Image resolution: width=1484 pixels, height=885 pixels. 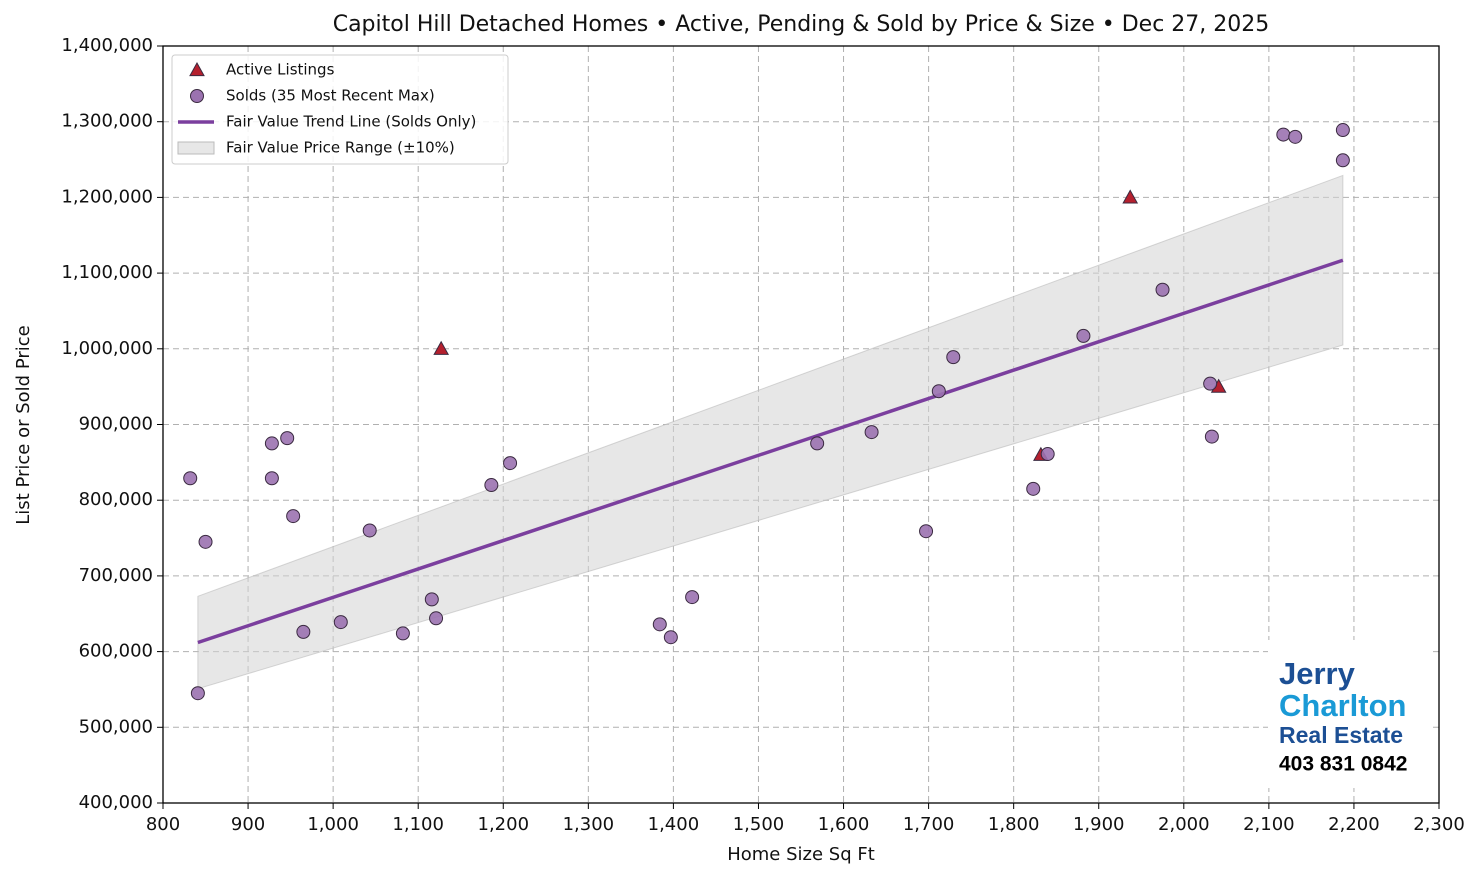 I want to click on y-tick-label: 1,300,000, so click(x=107, y=121).